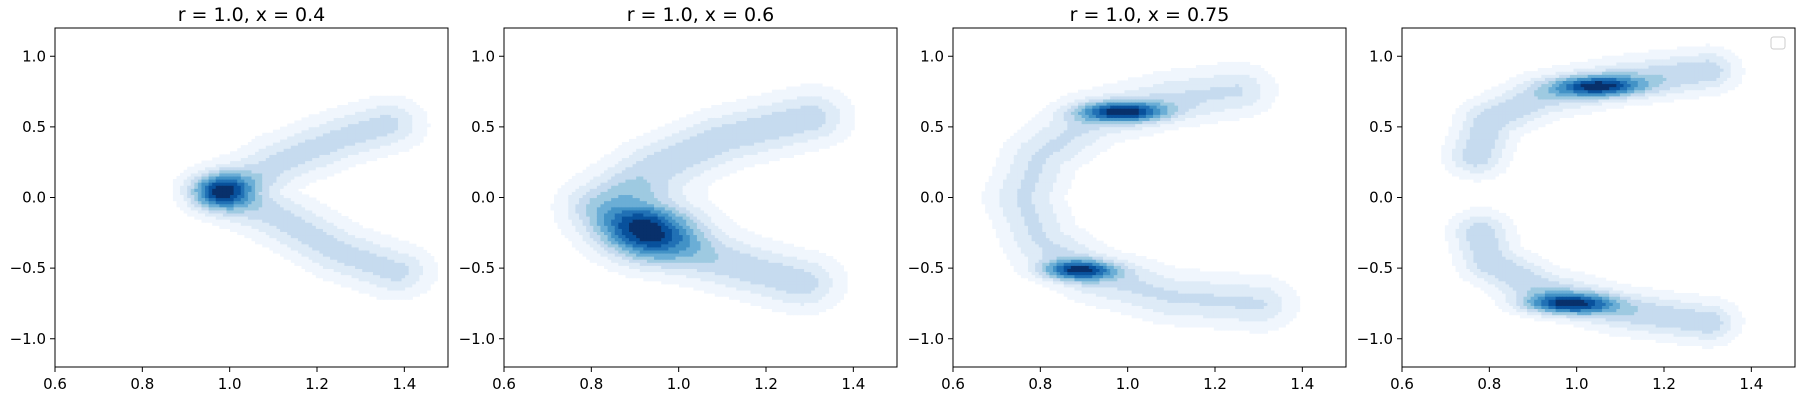 Image resolution: width=1800 pixels, height=404 pixels. What do you see at coordinates (230, 384) in the screenshot?
I see `x-tick-label: 1.0` at bounding box center [230, 384].